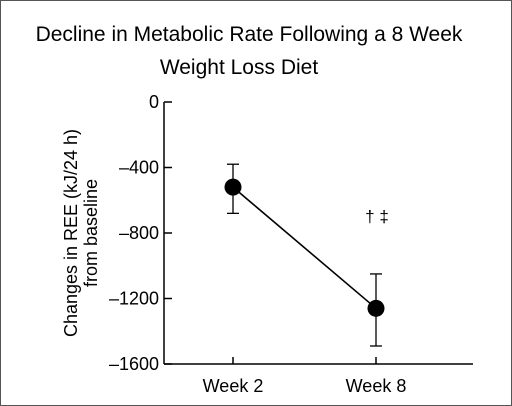 The width and height of the screenshot is (512, 406). What do you see at coordinates (376, 386) in the screenshot?
I see `x-tick-label: Week 8` at bounding box center [376, 386].